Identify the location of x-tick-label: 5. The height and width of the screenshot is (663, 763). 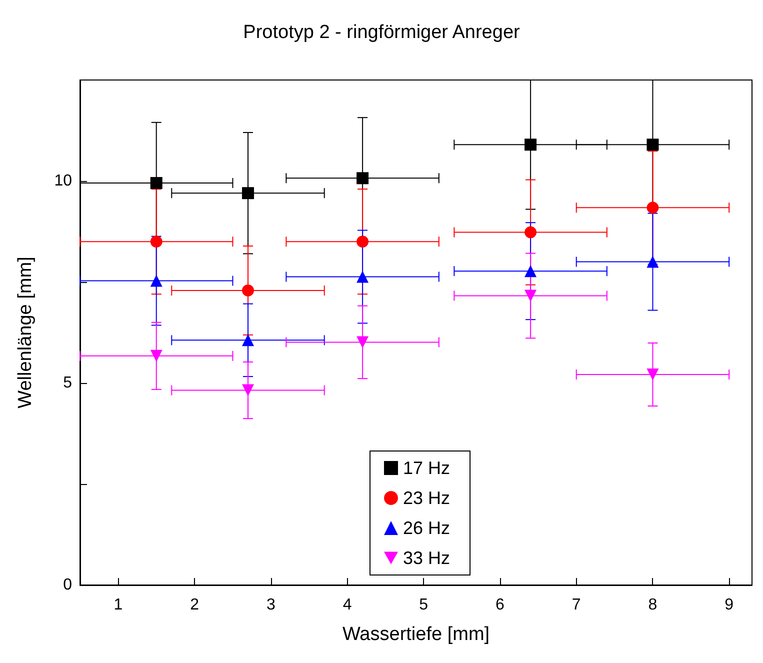
(423, 605).